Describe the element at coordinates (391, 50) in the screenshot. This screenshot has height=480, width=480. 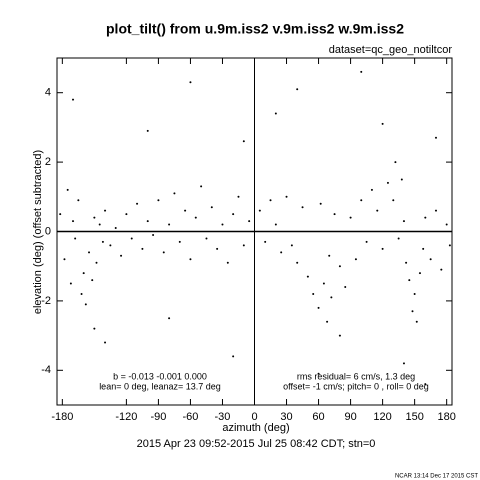
I see `subtitle: dataset=qc_geo_notiltcor` at that location.